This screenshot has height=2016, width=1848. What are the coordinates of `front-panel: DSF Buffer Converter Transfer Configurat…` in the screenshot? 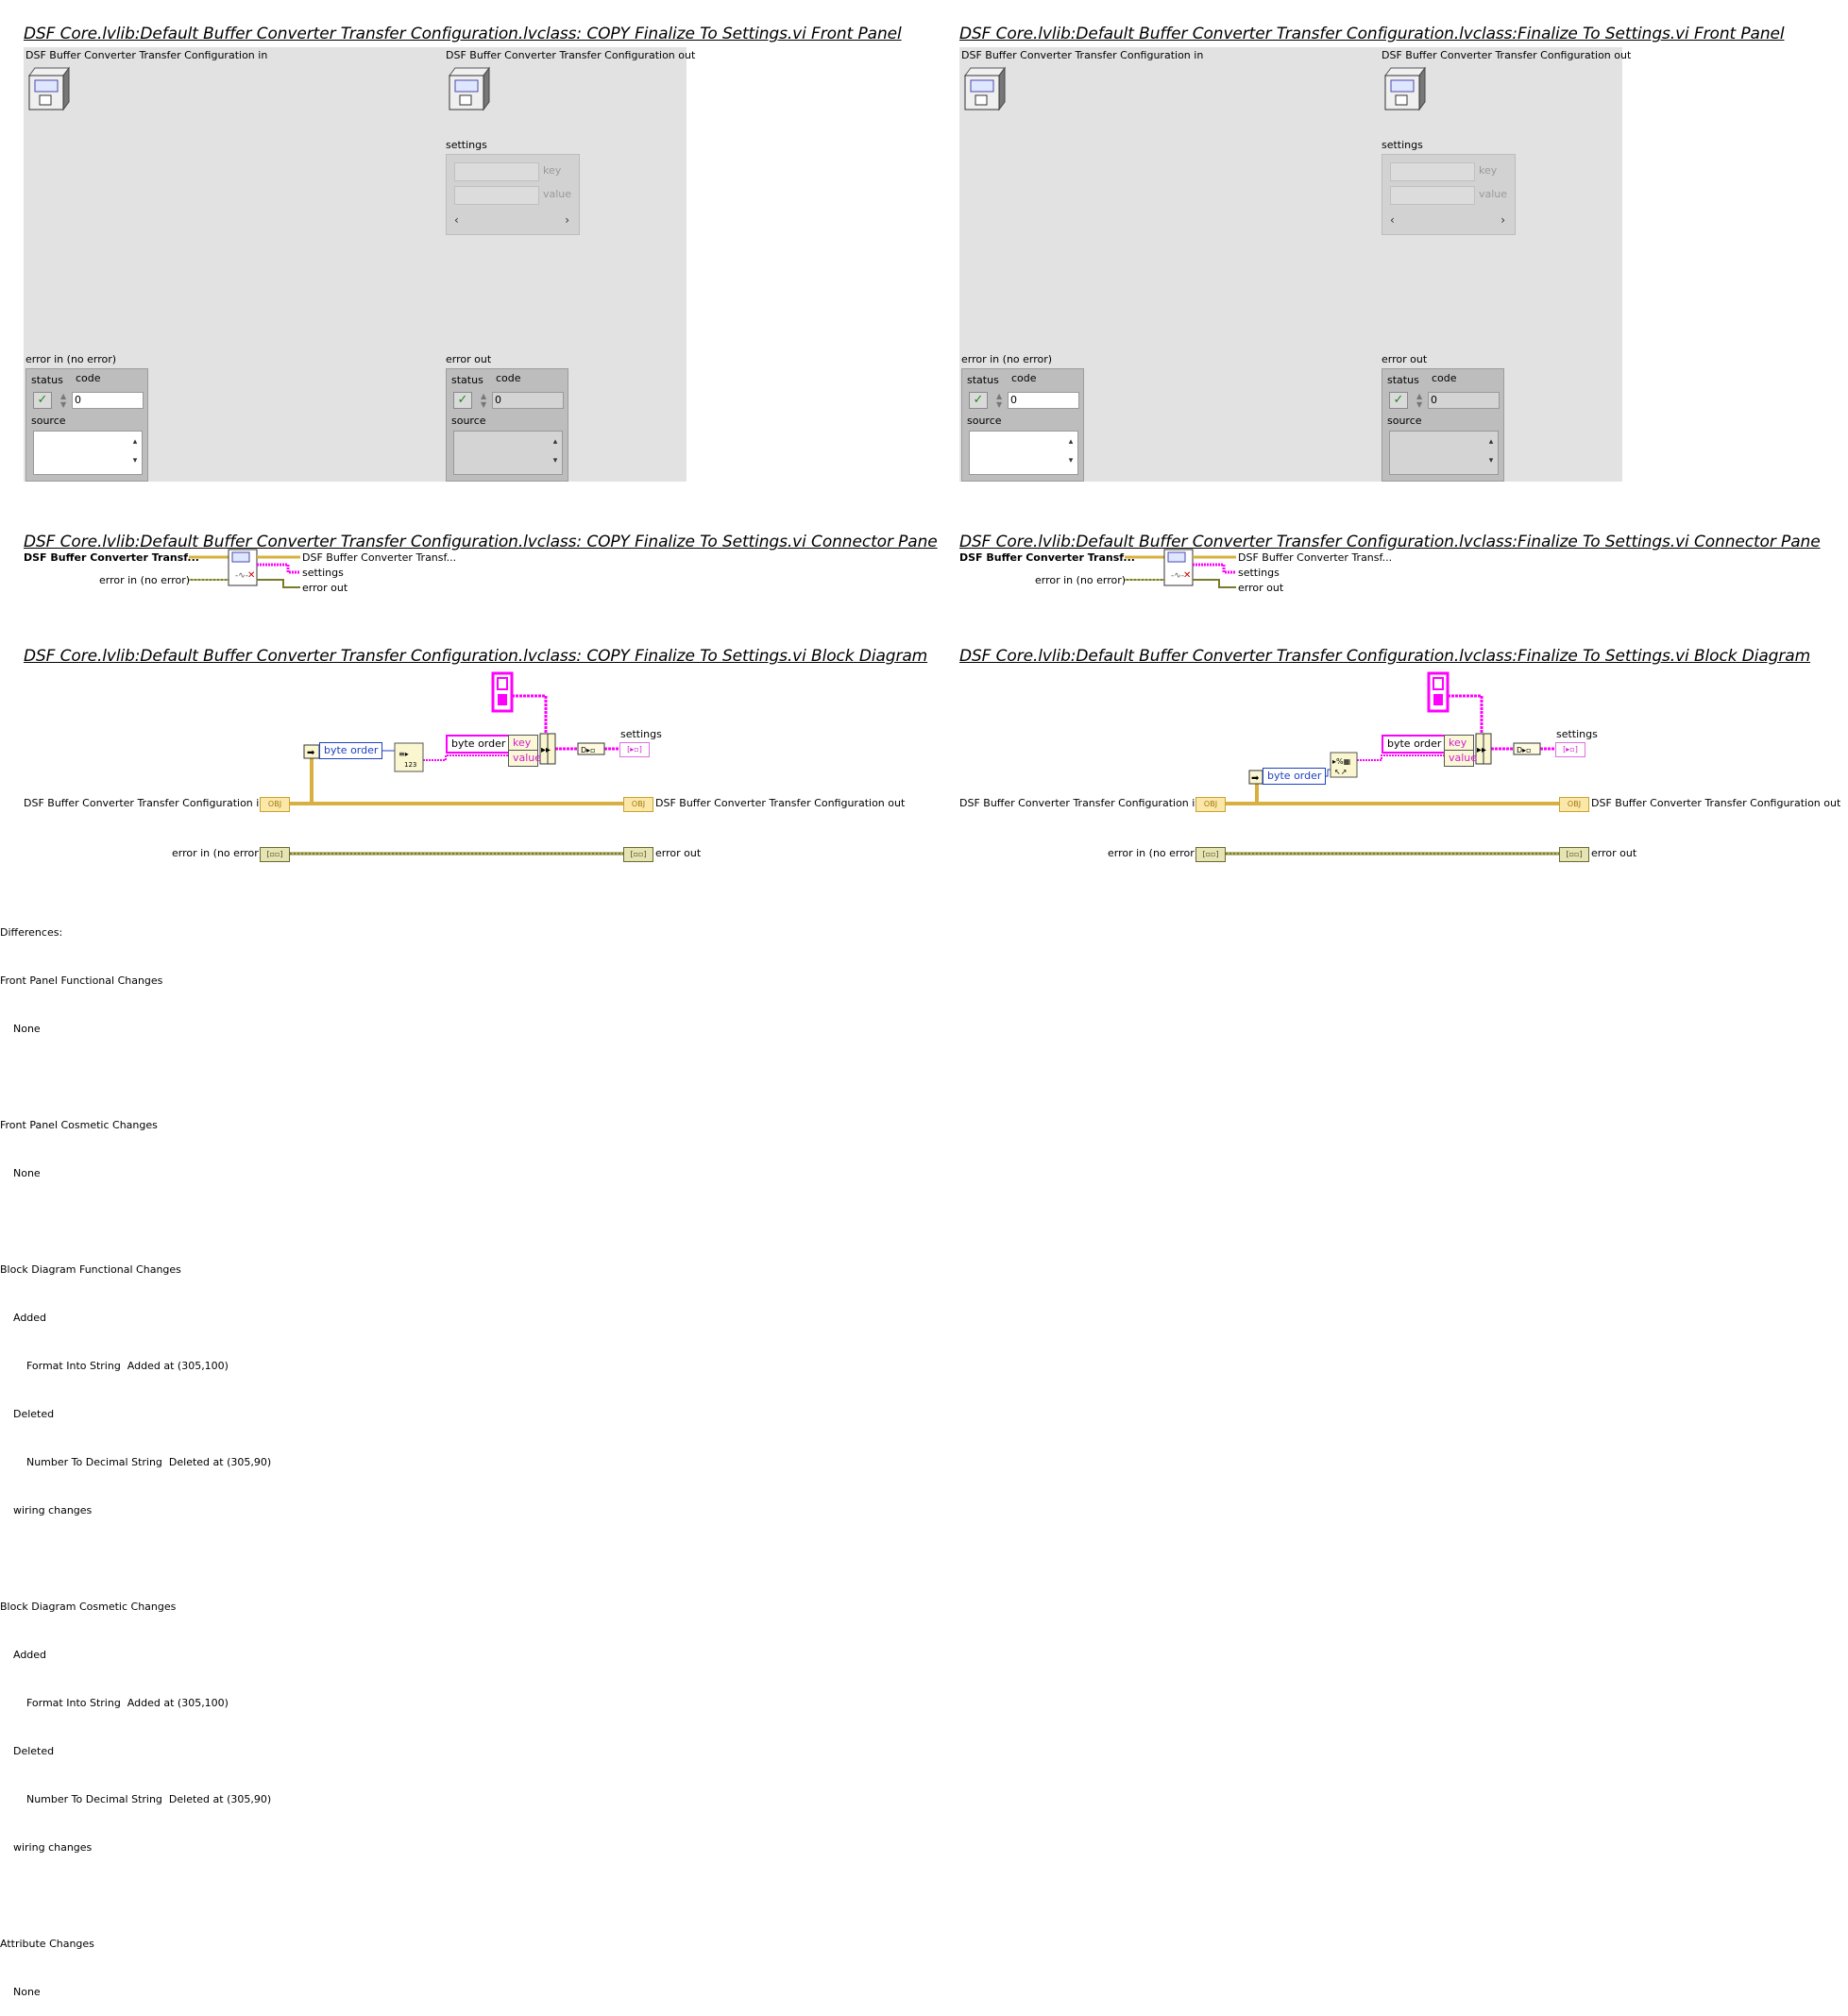 It's located at (1295, 264).